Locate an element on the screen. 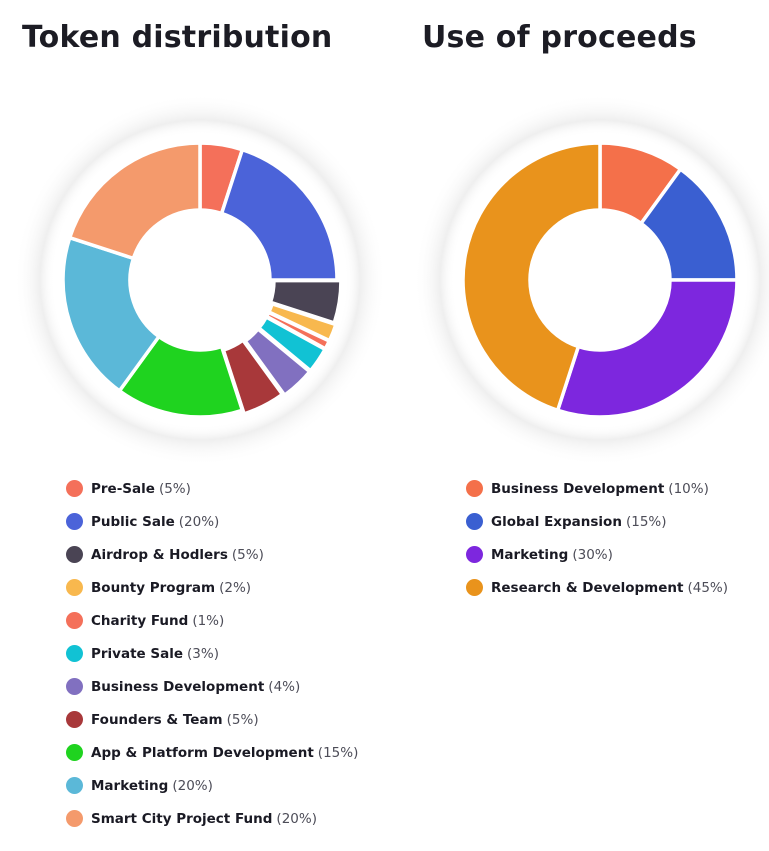 This screenshot has height=851, width=769. legend-percent: 45% is located at coordinates (707, 588).